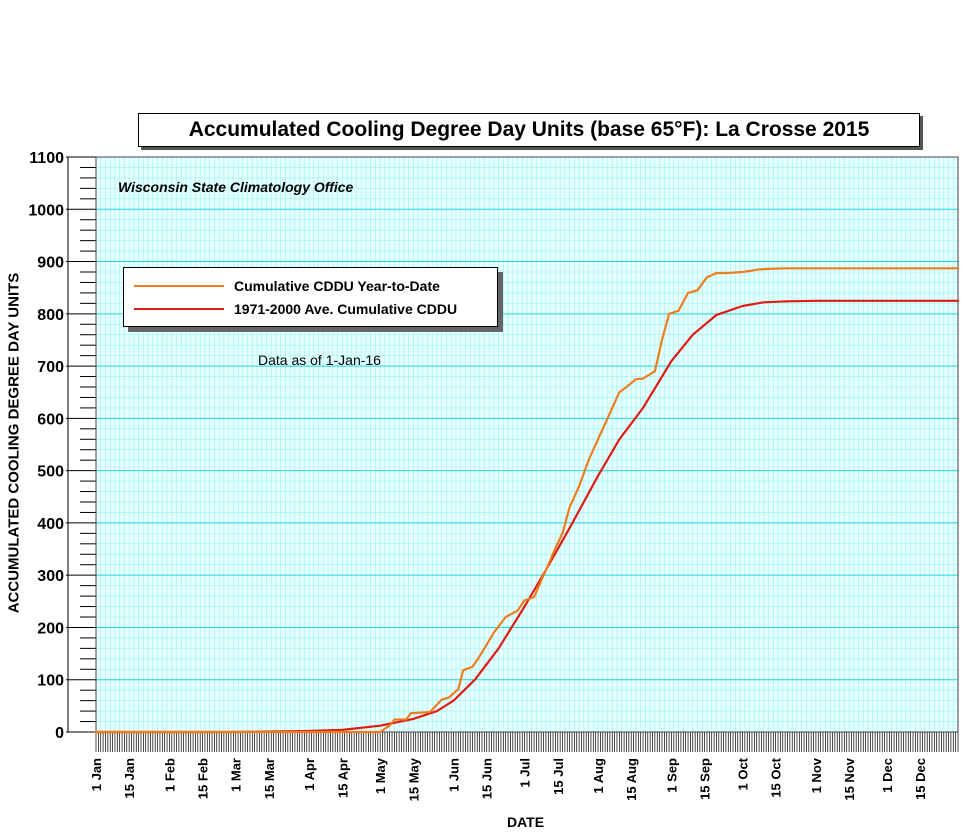 Image resolution: width=965 pixels, height=834 pixels. I want to click on x-tick-label: 15 Jul, so click(558, 776).